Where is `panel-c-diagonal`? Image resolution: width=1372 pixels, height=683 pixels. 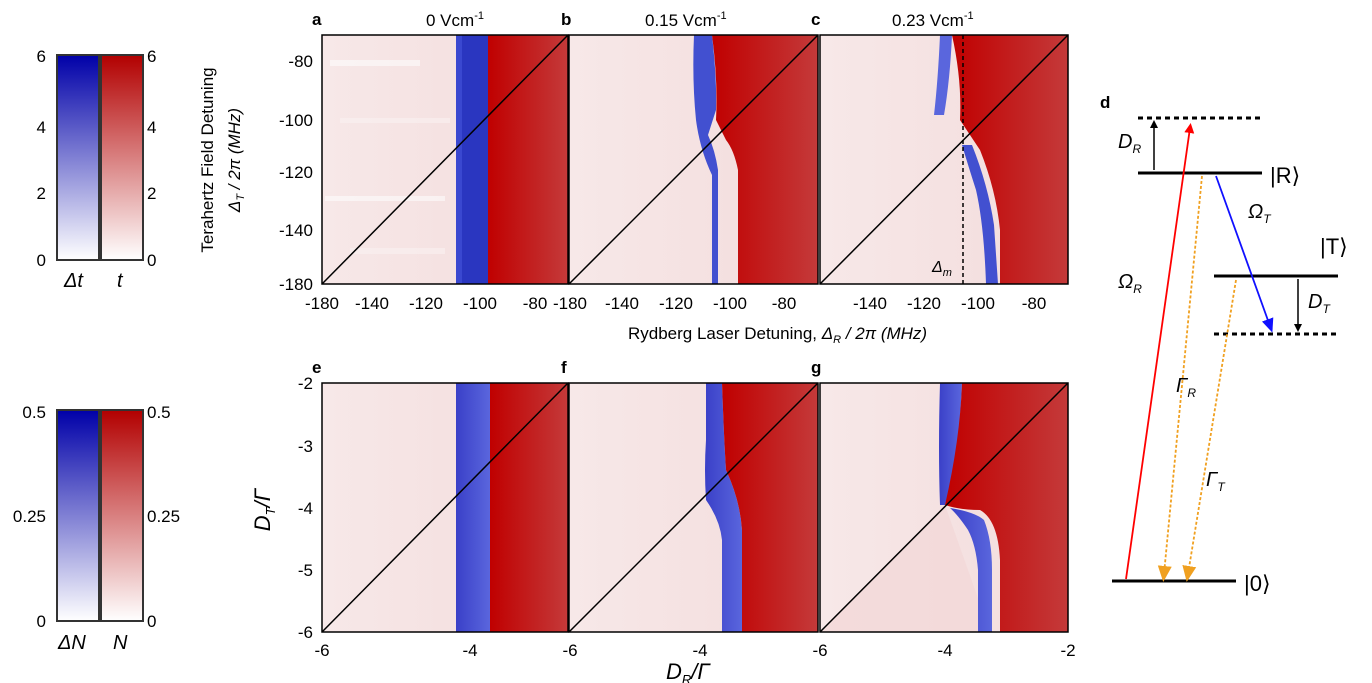
panel-c-diagonal is located at coordinates (944, 159).